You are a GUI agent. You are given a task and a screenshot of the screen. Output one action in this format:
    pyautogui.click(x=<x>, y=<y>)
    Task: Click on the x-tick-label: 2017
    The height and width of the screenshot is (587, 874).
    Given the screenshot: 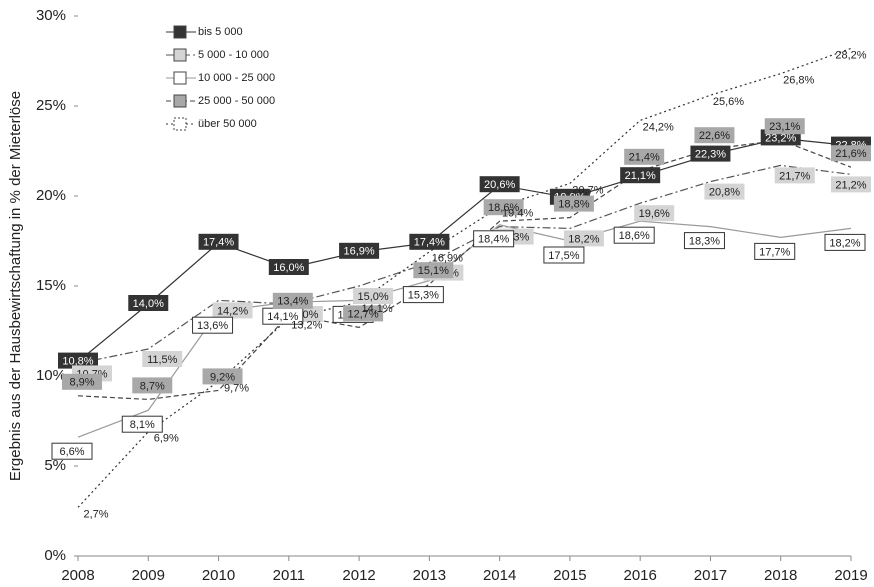 What is the action you would take?
    pyautogui.click(x=710, y=575)
    